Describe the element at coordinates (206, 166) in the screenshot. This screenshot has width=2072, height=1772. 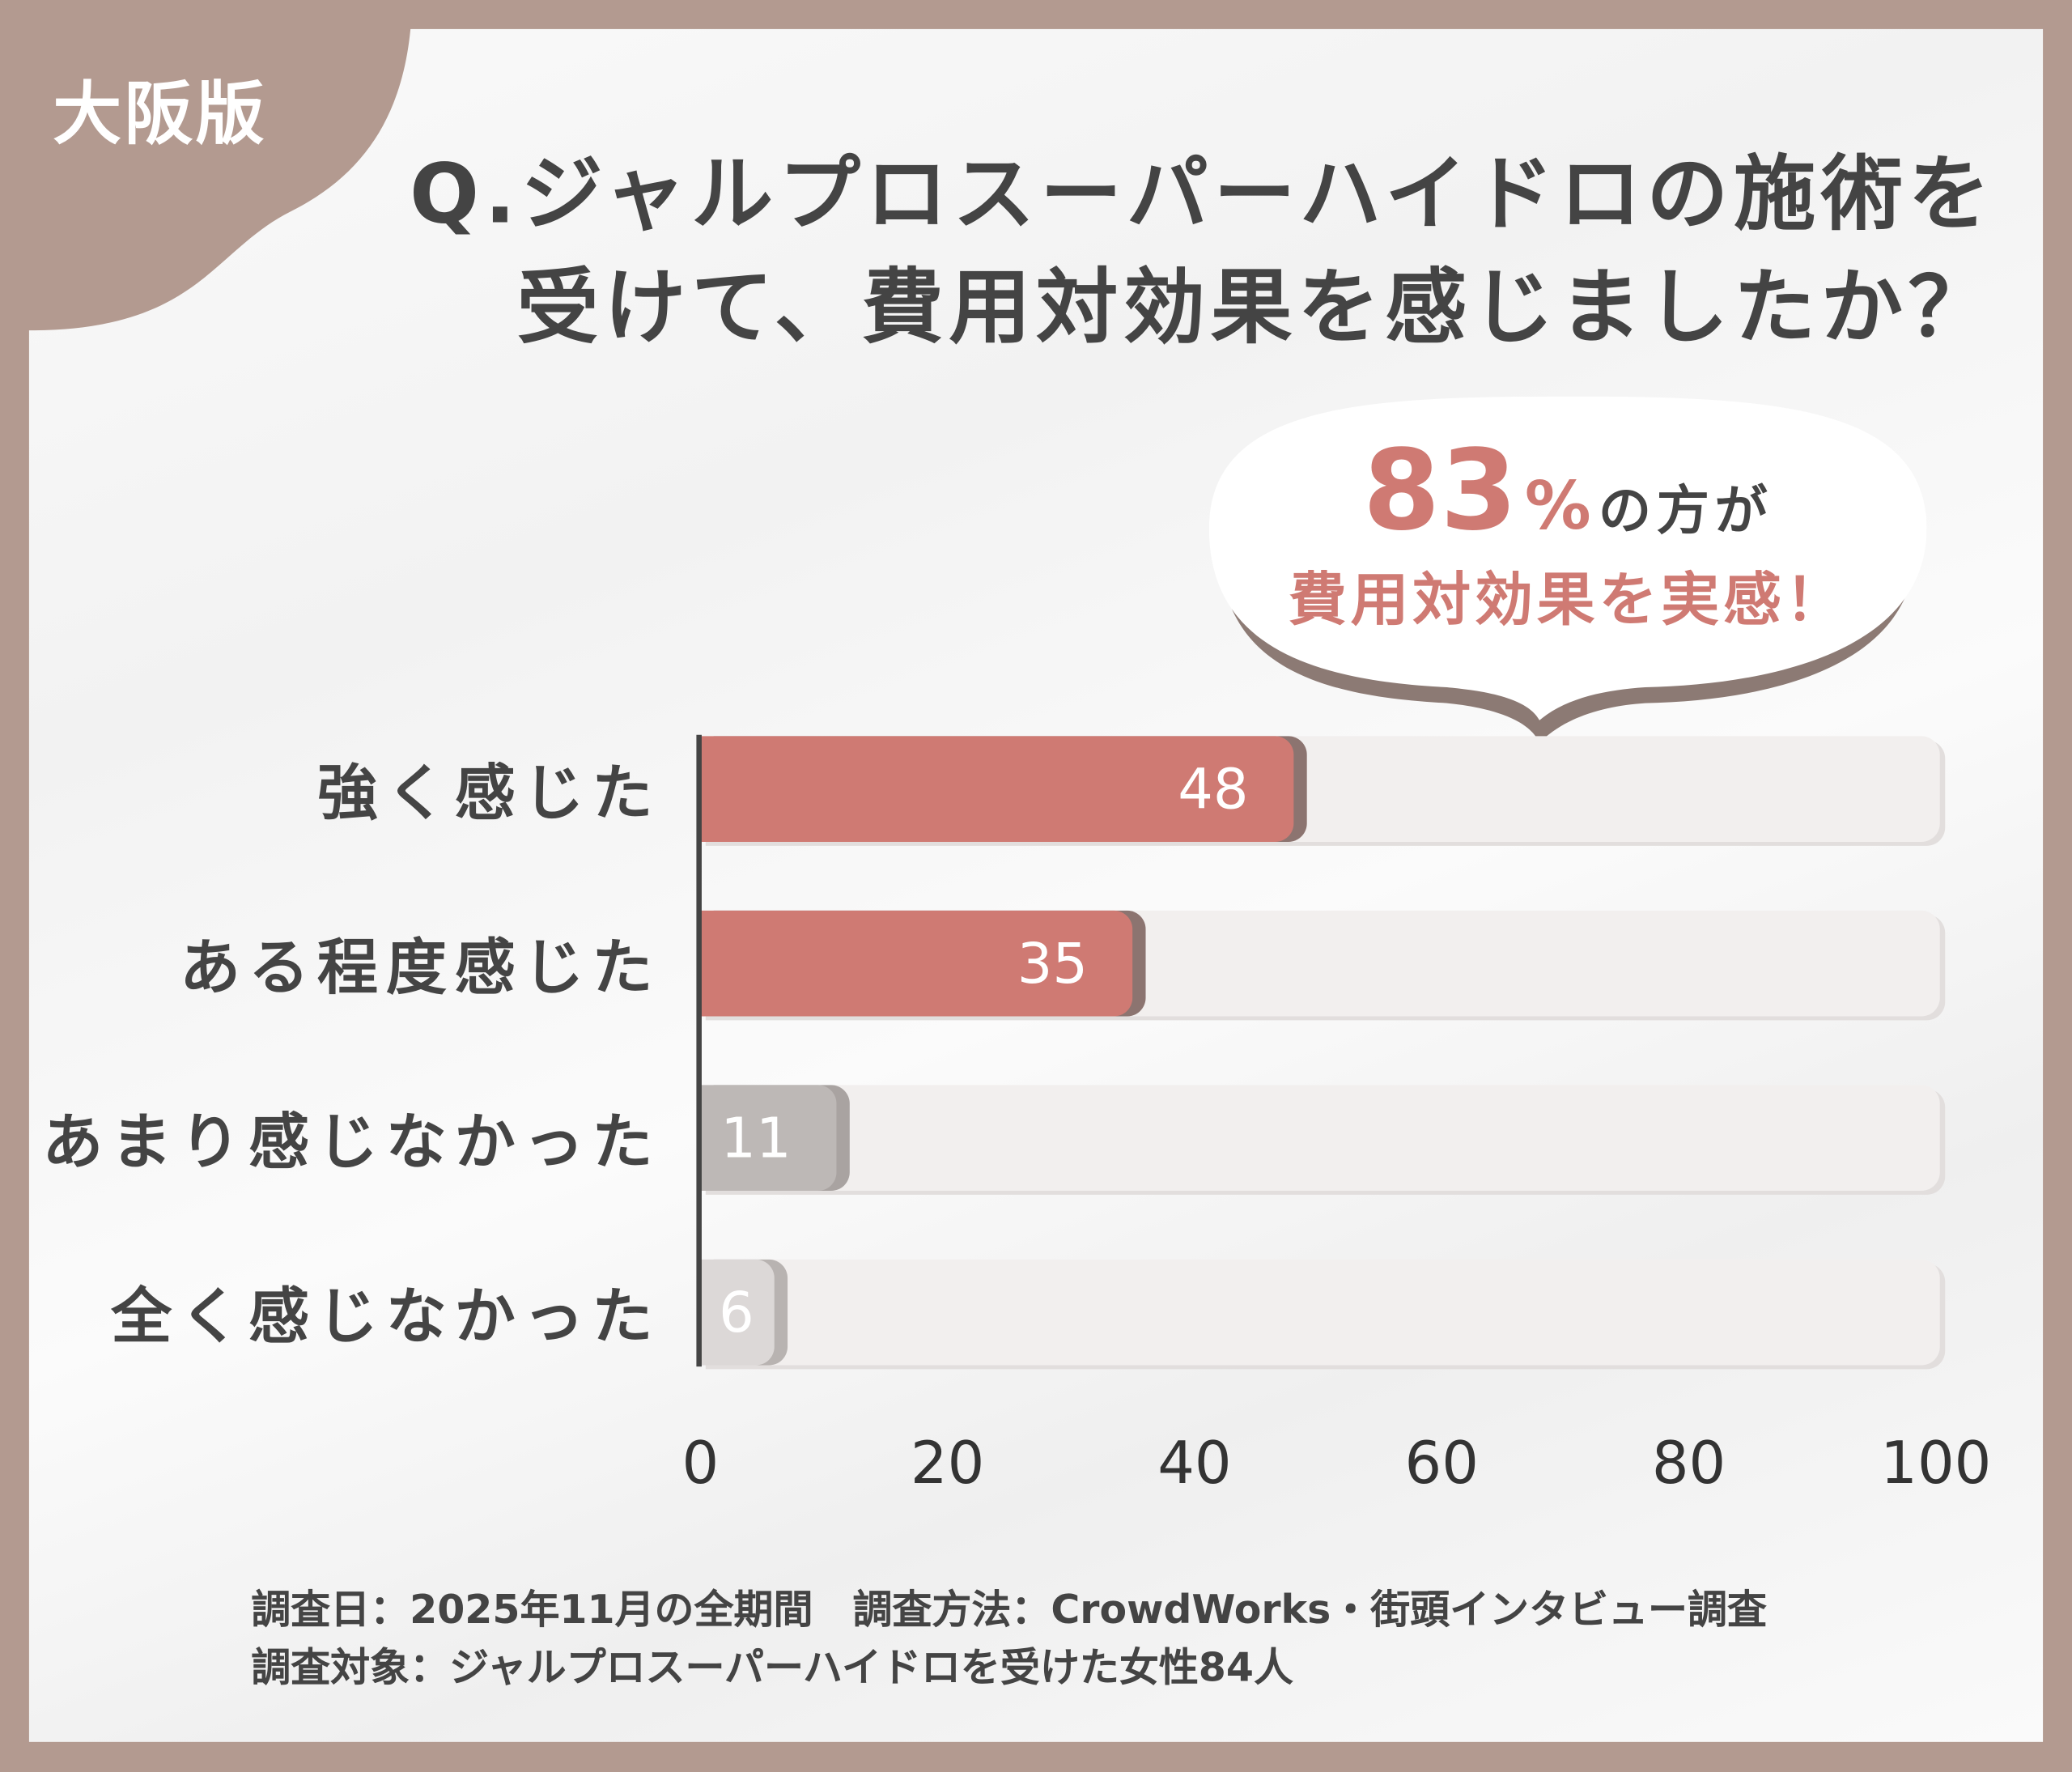
I see `corner-blob` at that location.